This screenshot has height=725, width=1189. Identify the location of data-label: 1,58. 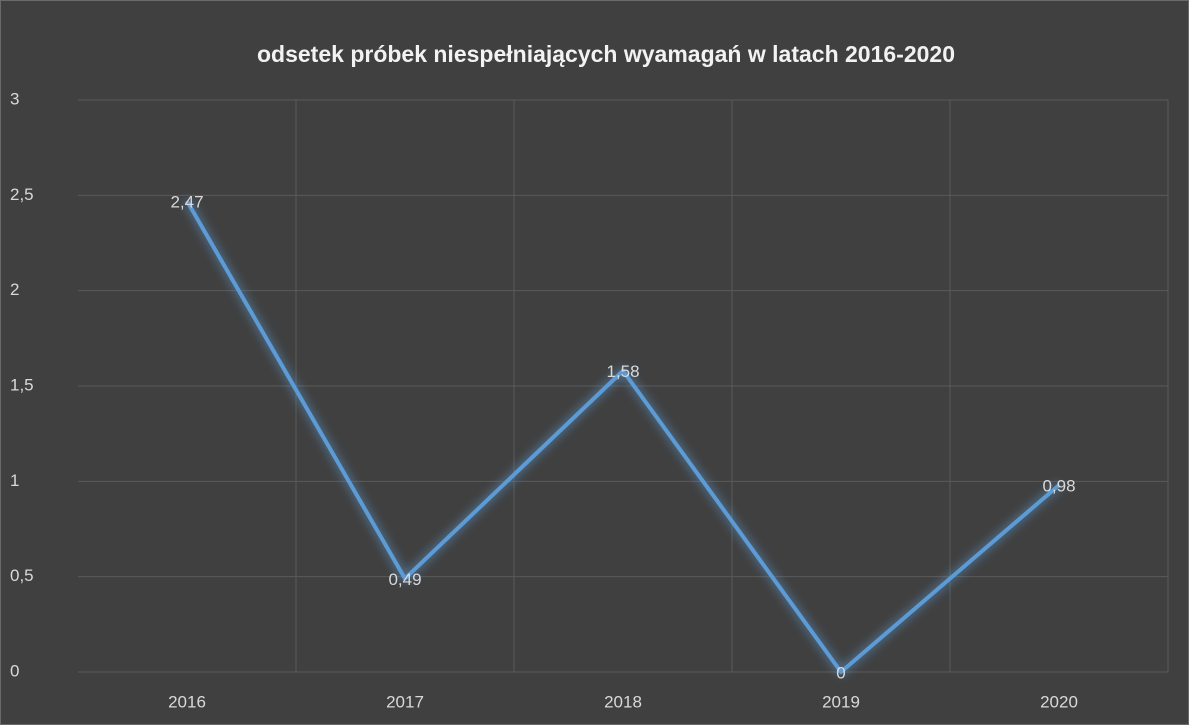
(622, 371).